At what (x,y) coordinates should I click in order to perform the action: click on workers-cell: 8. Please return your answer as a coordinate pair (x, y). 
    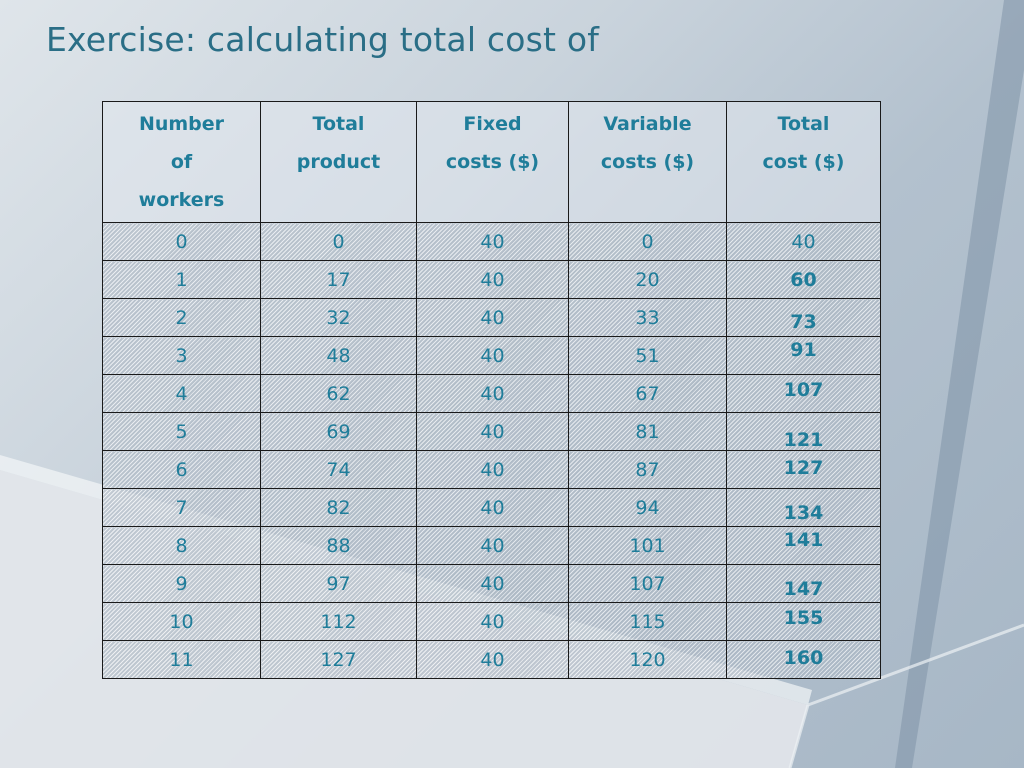
    Looking at the image, I should click on (181, 545).